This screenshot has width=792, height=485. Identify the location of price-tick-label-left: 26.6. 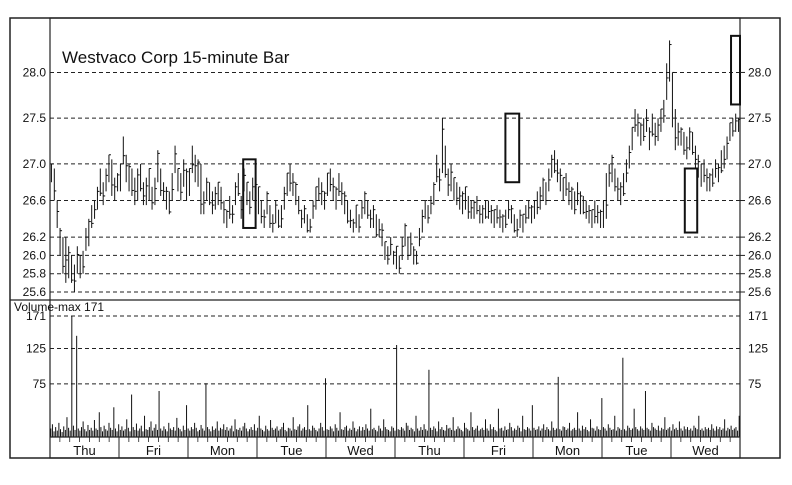
(35, 201).